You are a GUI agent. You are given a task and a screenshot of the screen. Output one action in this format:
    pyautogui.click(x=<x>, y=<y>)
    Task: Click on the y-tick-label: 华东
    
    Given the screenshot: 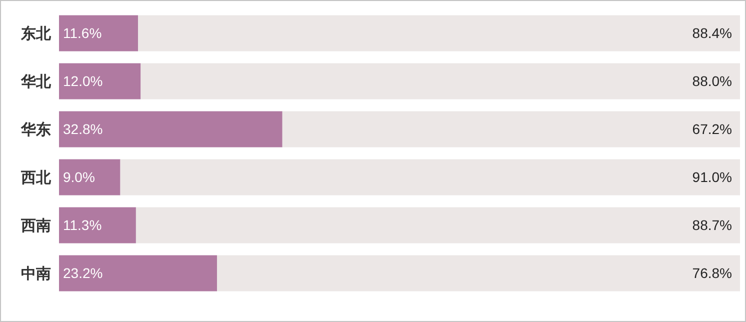 What is the action you would take?
    pyautogui.click(x=35, y=129)
    